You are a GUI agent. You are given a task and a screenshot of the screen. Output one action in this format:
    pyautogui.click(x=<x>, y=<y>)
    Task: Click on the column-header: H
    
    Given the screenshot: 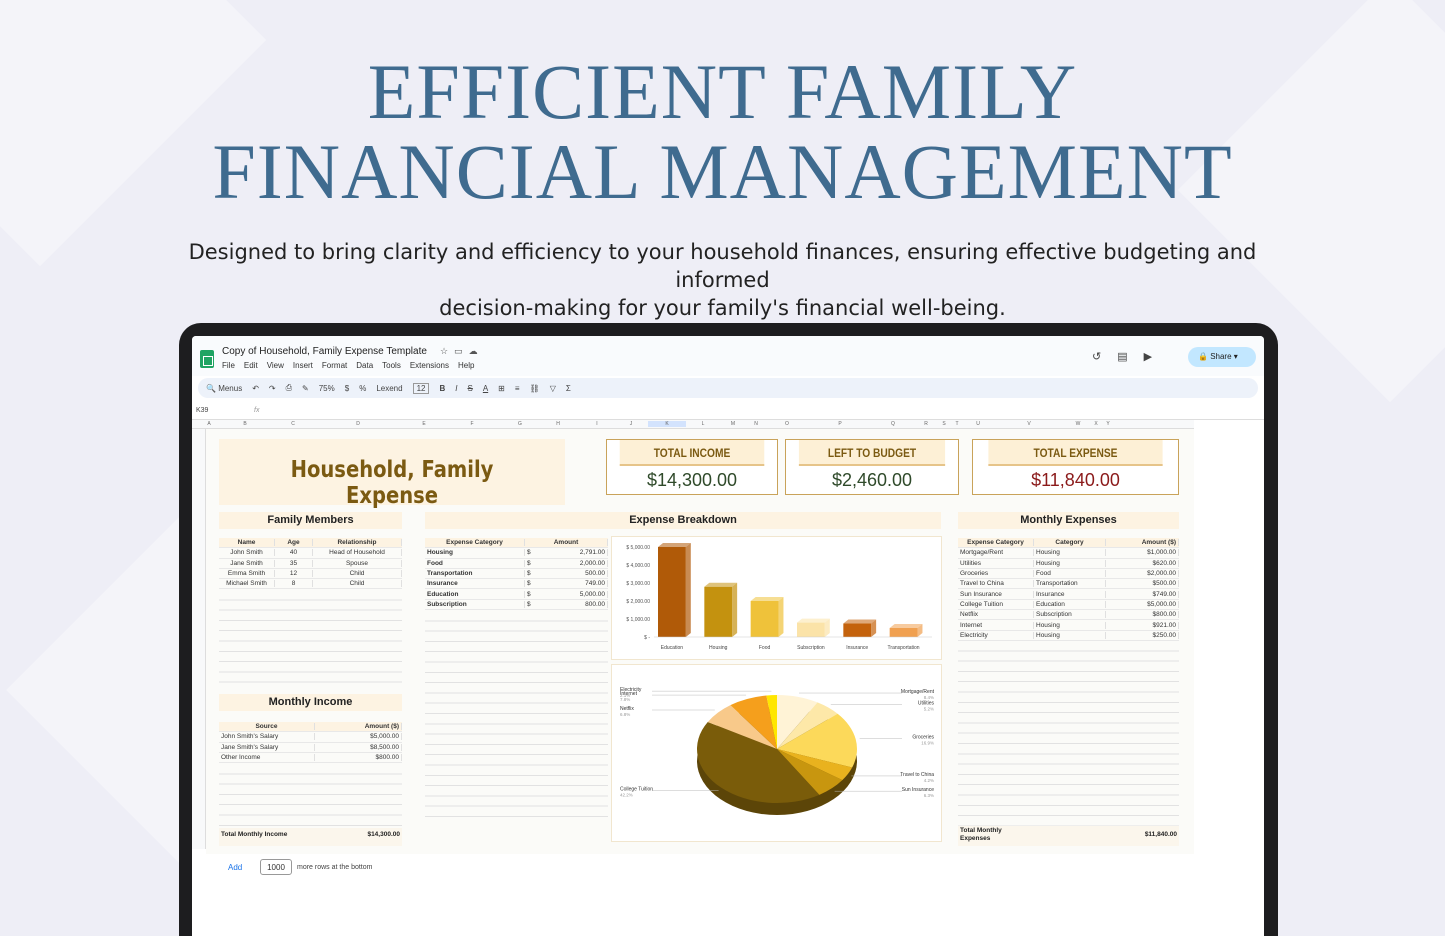 What is the action you would take?
    pyautogui.click(x=558, y=424)
    